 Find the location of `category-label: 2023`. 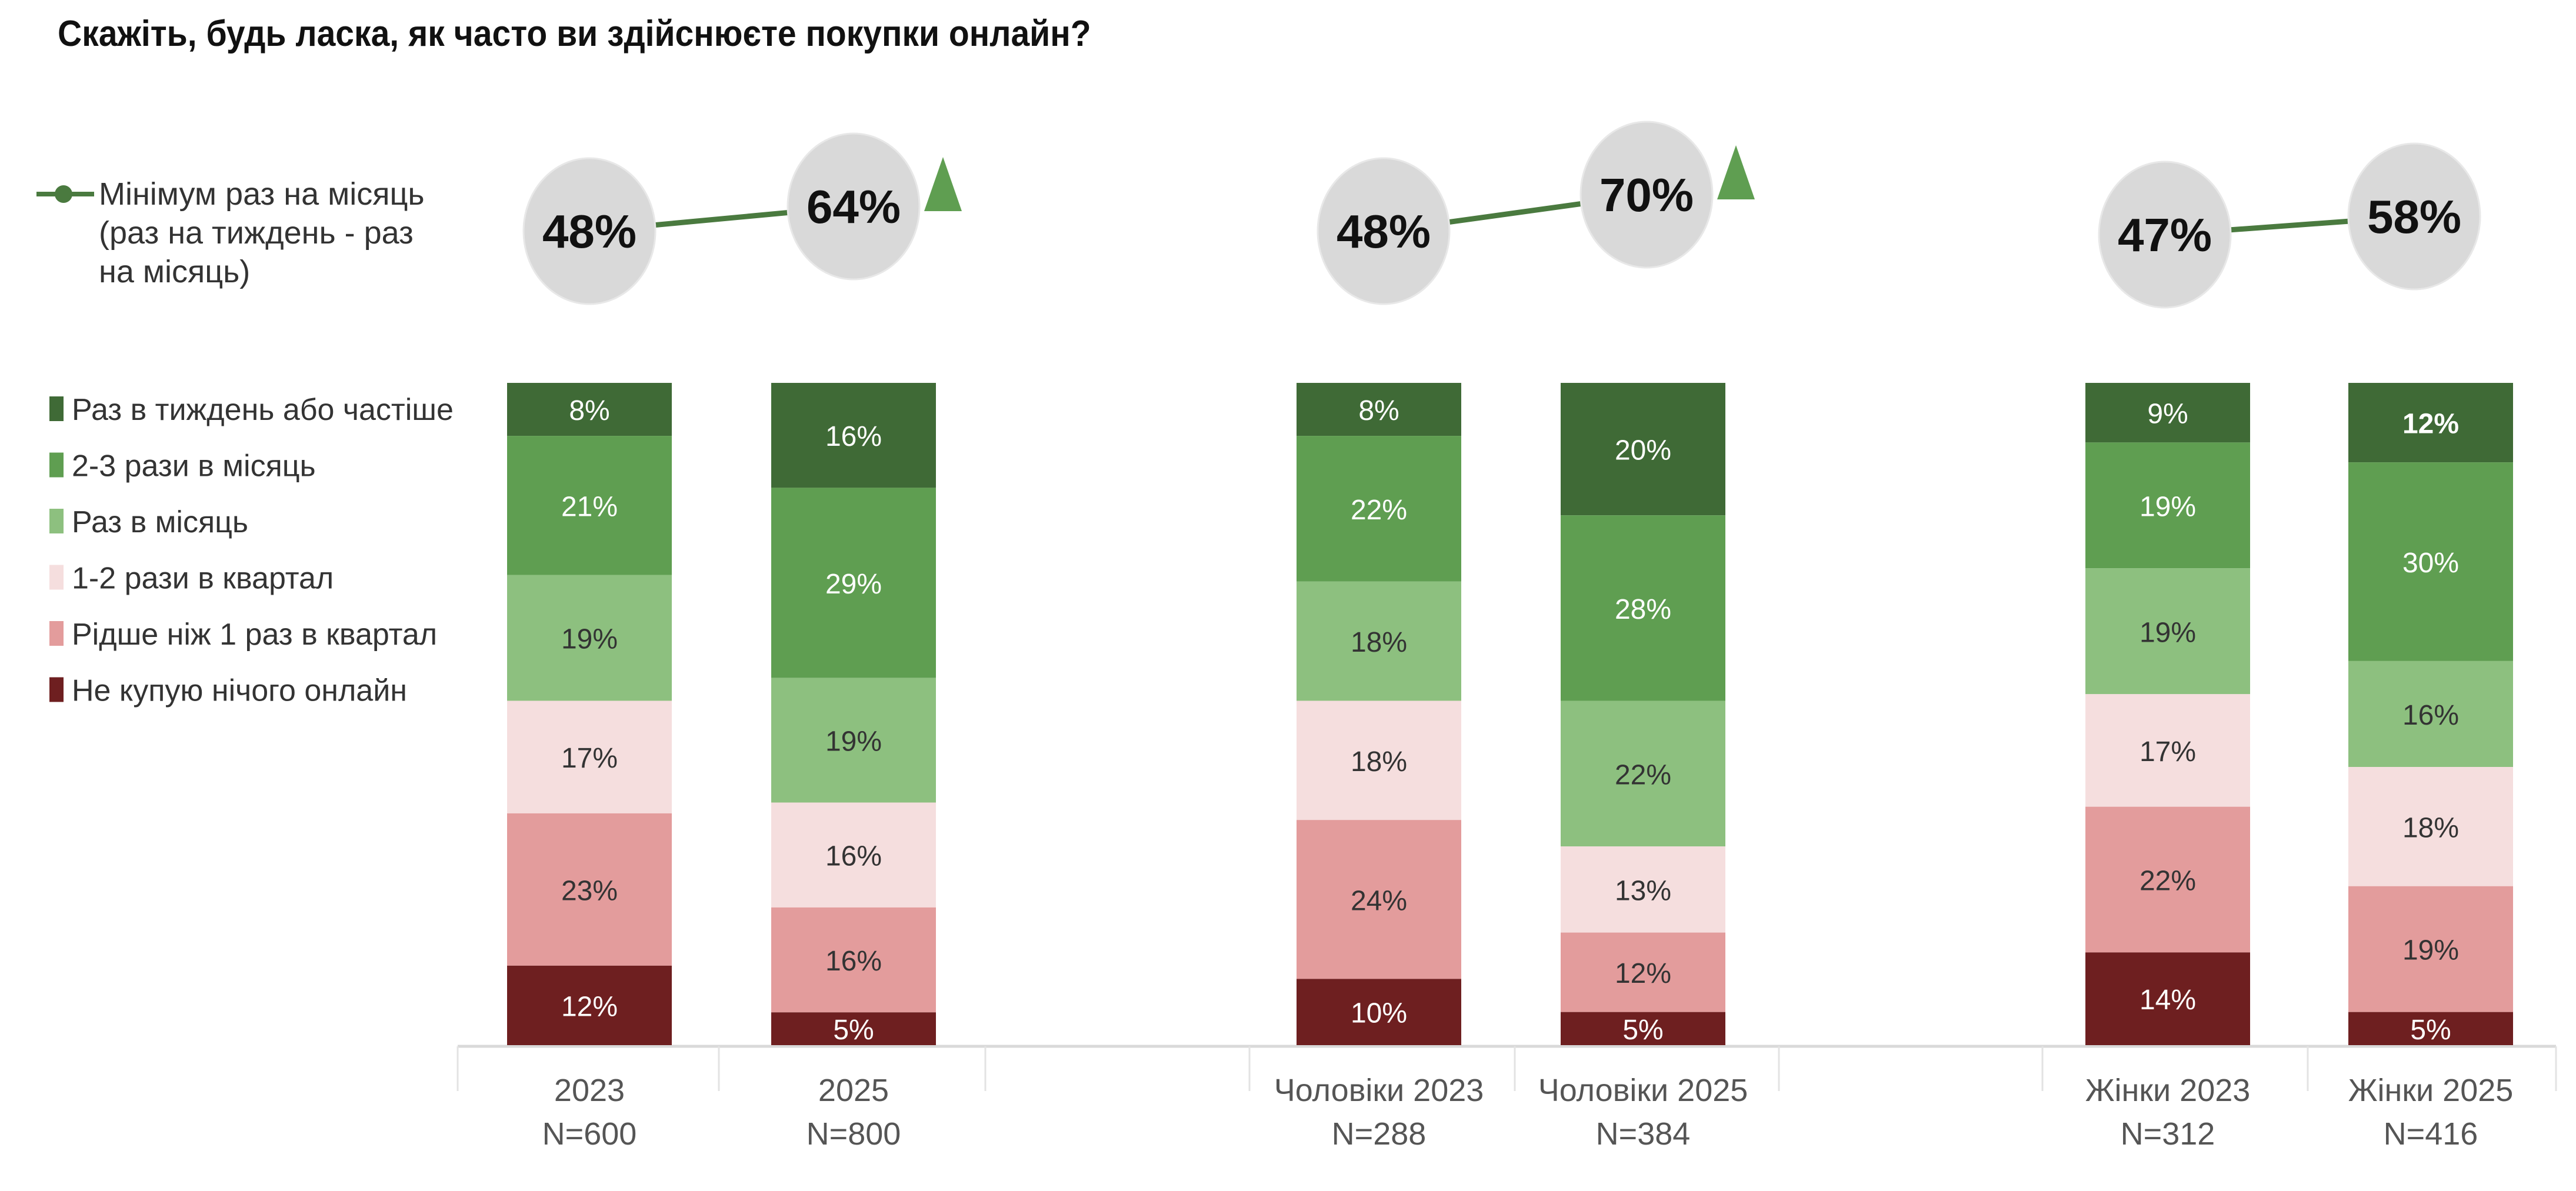

category-label: 2023 is located at coordinates (589, 1090).